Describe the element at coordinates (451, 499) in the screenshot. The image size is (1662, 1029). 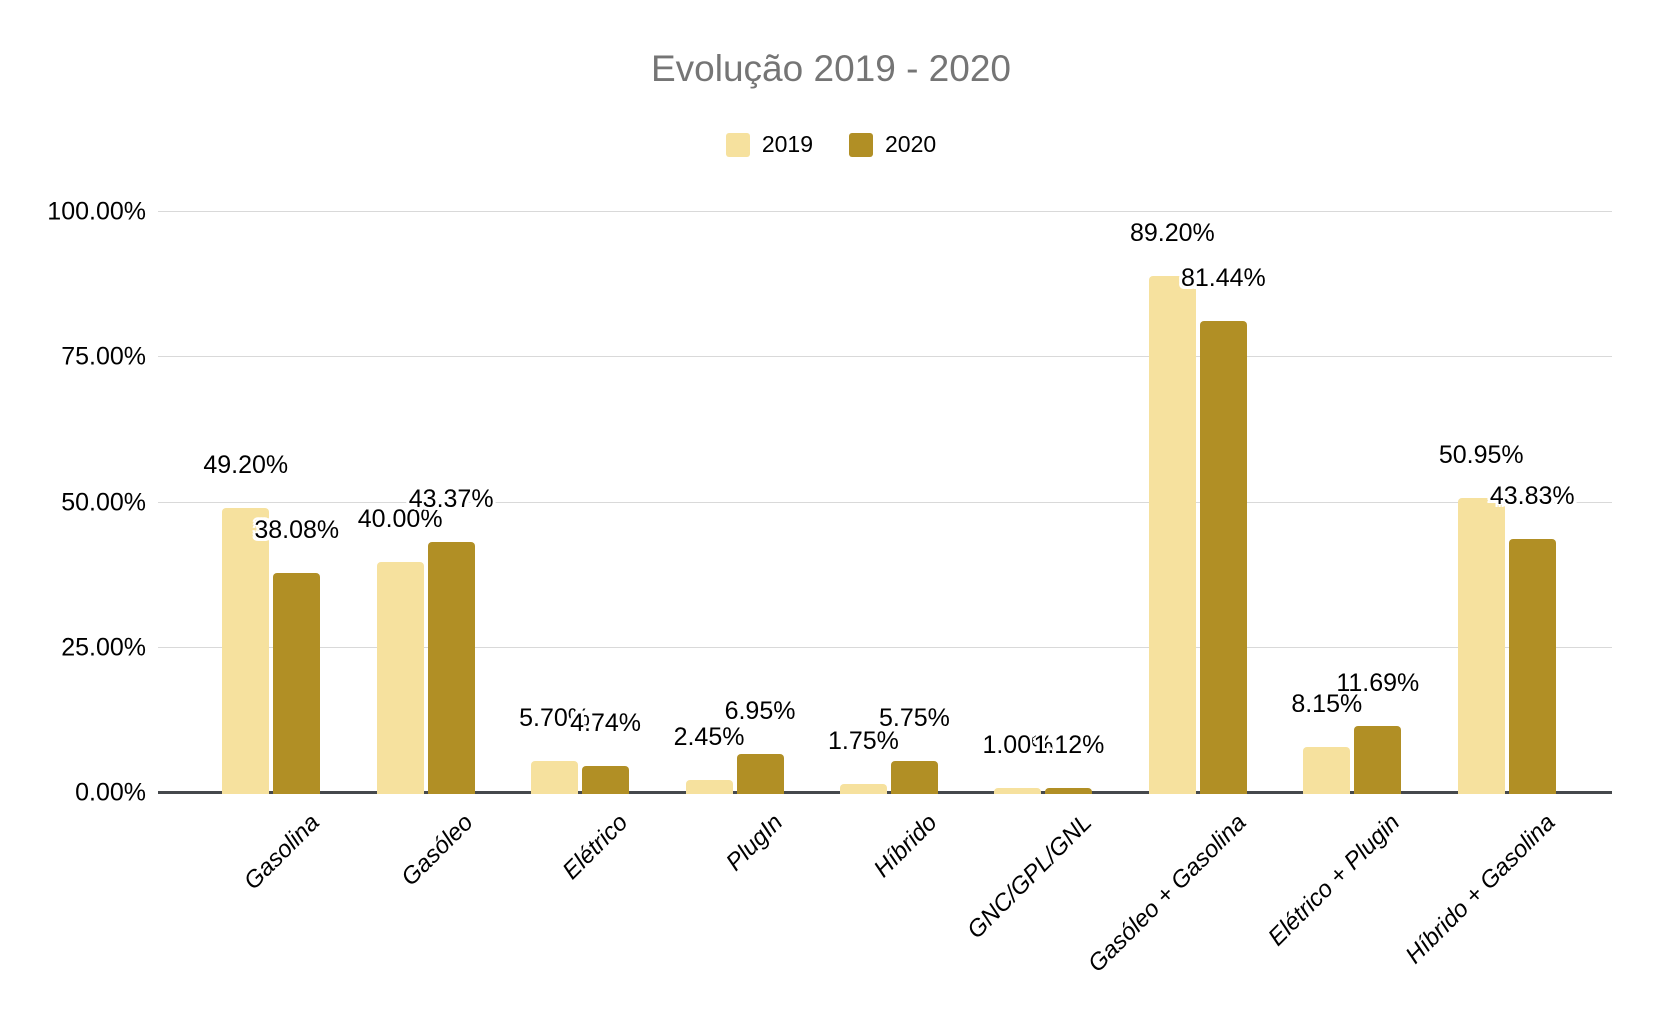
I see `value-label-2020-gas-leo: 43.37%` at that location.